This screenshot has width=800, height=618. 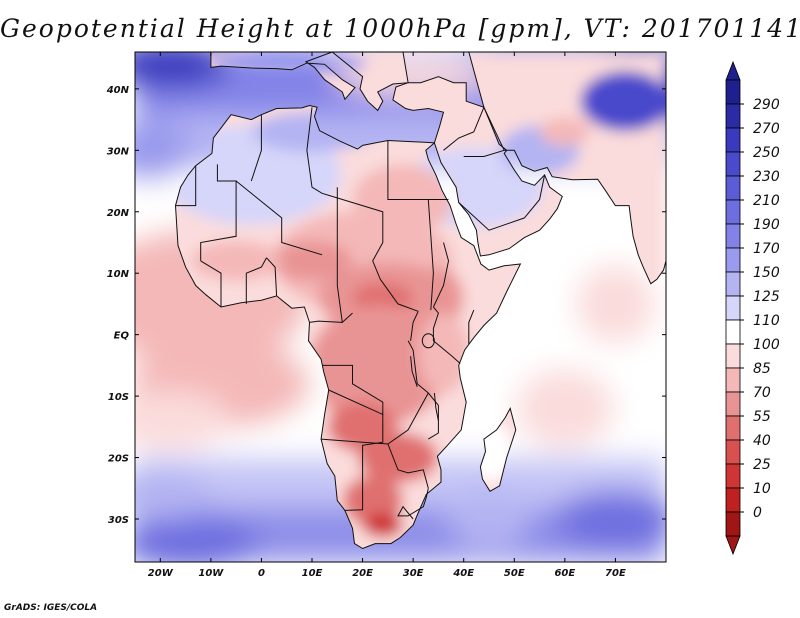 I want to click on lat-tick-label: 40N, so click(x=118, y=90).